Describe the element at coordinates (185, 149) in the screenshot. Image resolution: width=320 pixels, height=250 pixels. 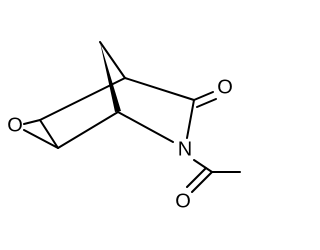
I see `atom-label: N` at that location.